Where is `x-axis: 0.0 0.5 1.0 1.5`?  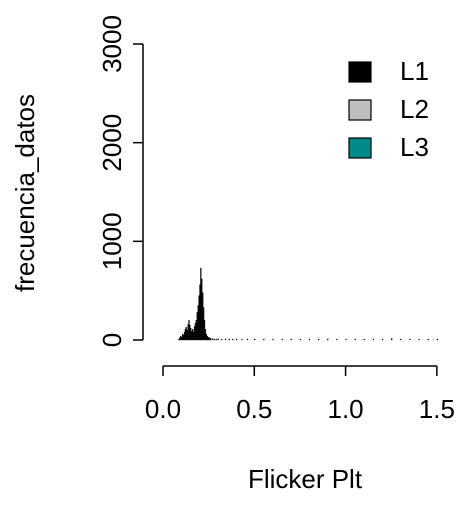
x-axis: 0.0 0.5 1.0 1.5 is located at coordinates (300, 394).